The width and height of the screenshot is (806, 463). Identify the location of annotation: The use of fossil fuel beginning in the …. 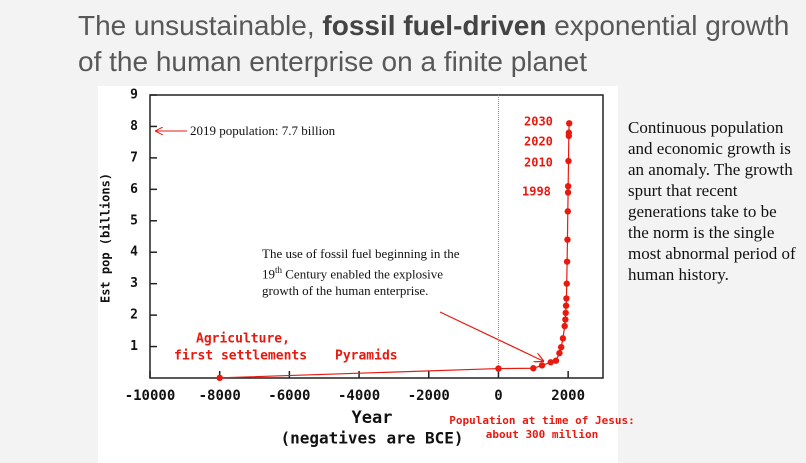
(369, 272).